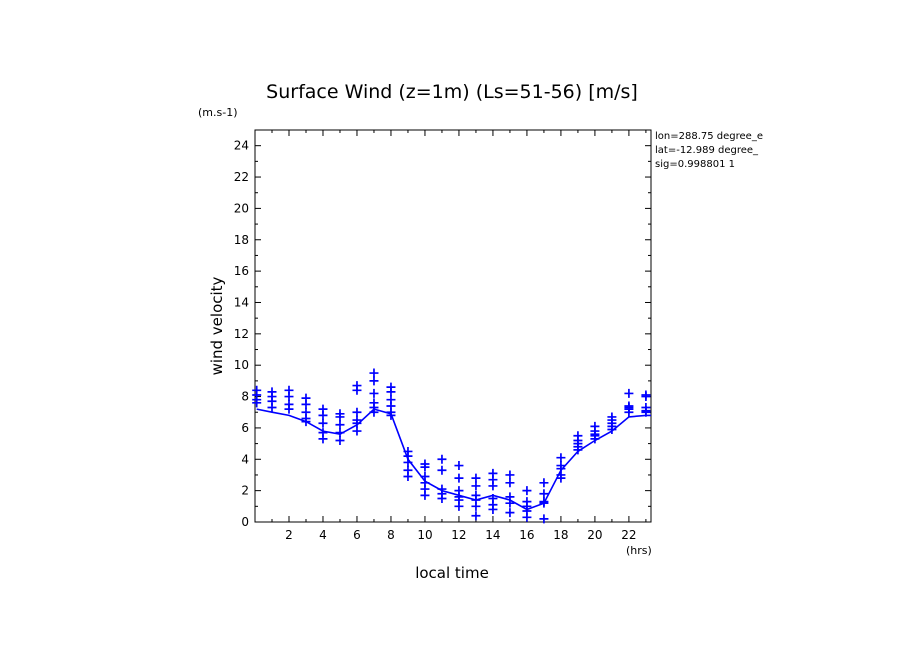  I want to click on y-tick-label: 6, so click(245, 428).